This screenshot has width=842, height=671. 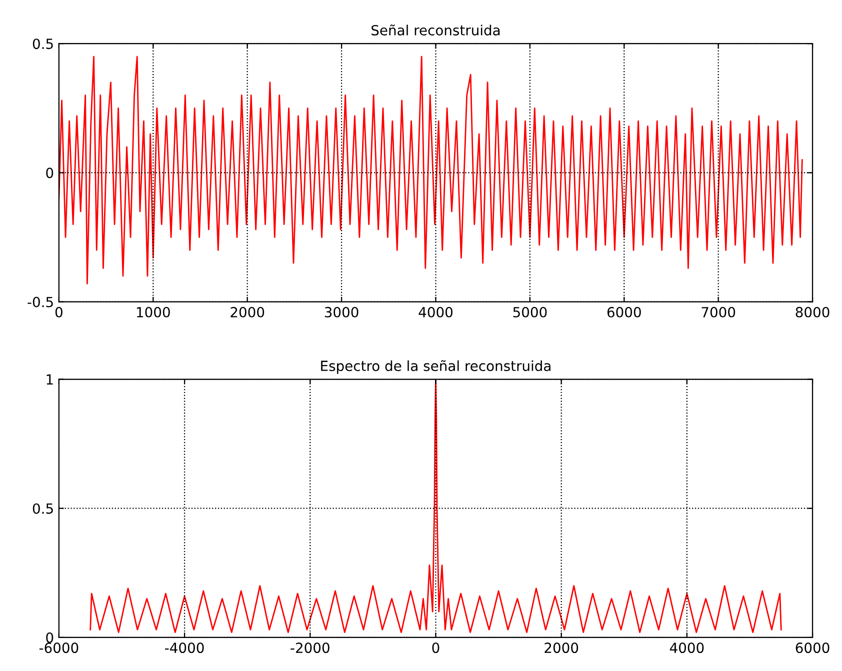 I want to click on x-tick-label: 7000, so click(x=719, y=312).